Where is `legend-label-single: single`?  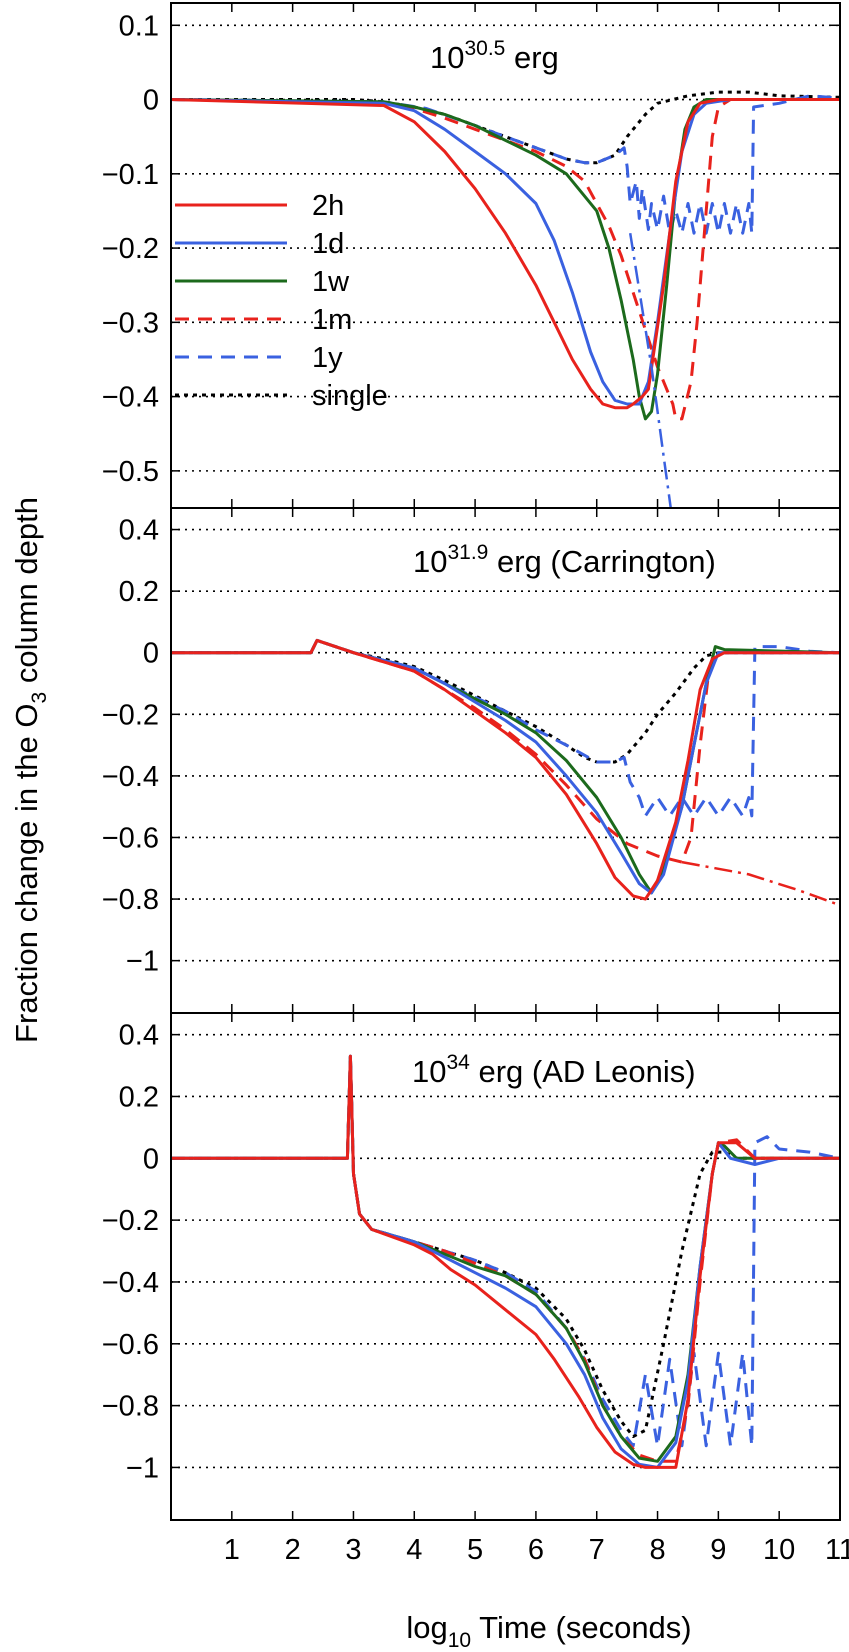
legend-label-single: single is located at coordinates (350, 396).